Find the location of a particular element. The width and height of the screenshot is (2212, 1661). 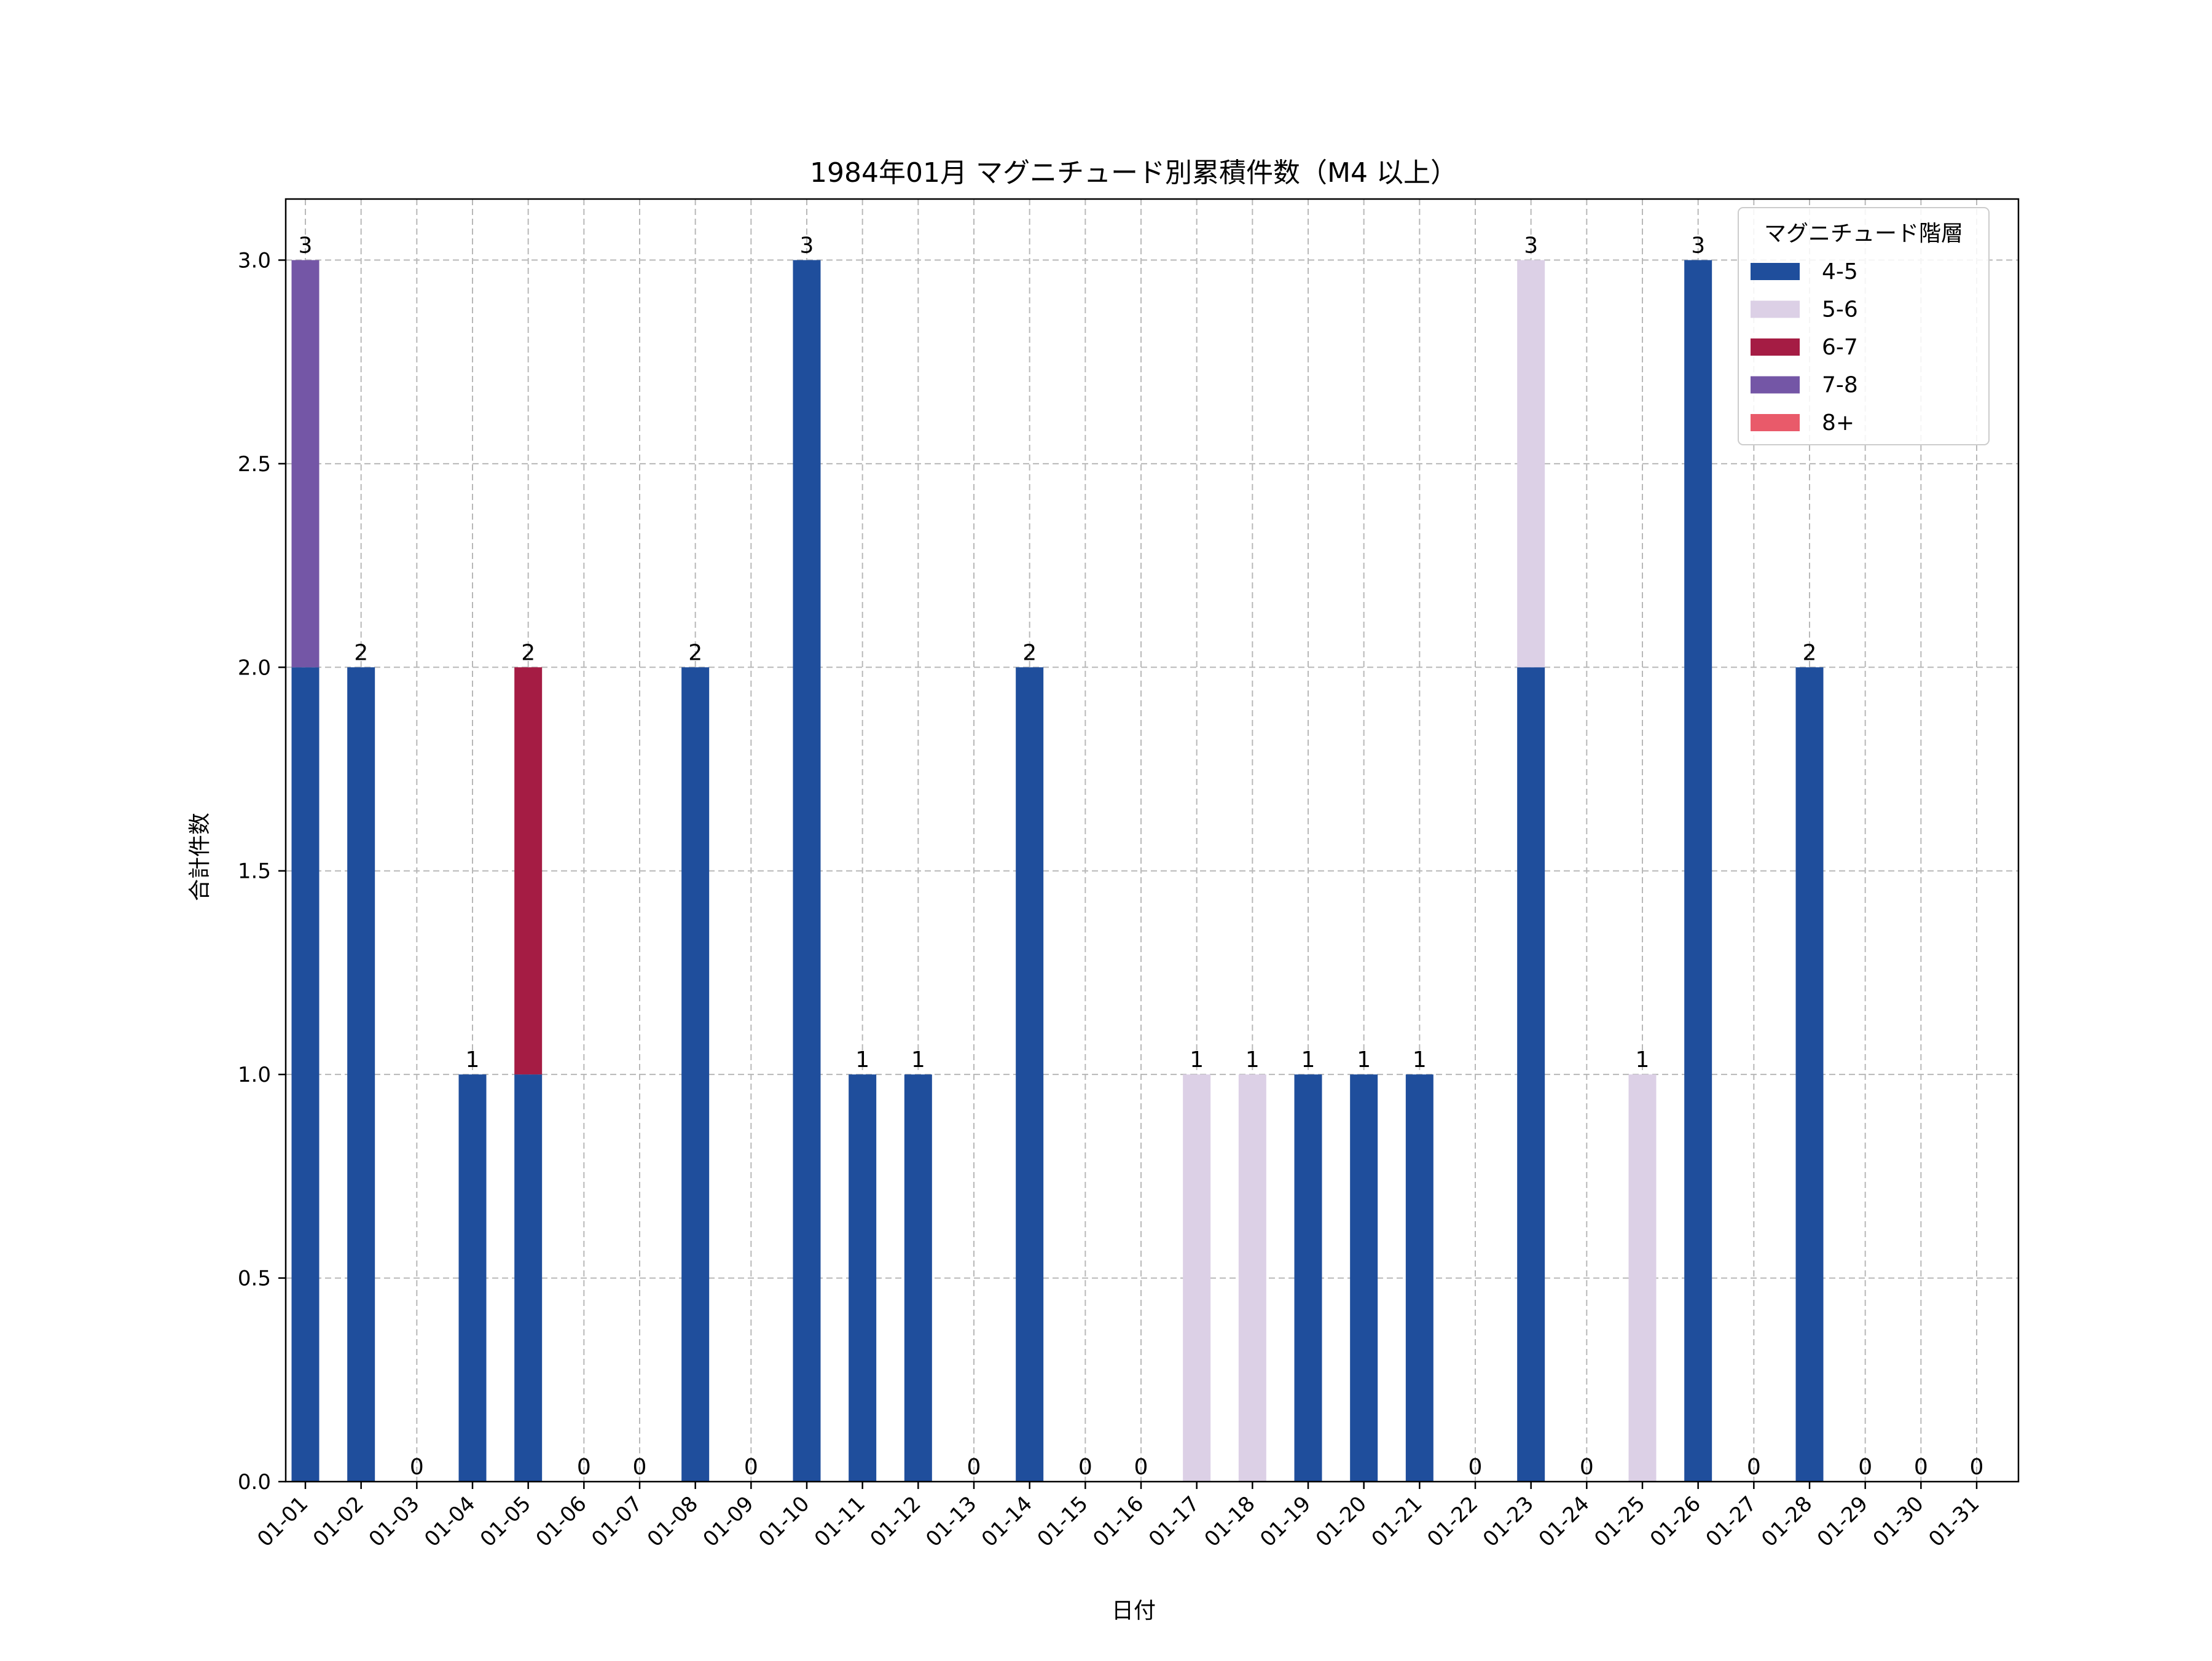

legend-label: 4-5 is located at coordinates (1840, 271).